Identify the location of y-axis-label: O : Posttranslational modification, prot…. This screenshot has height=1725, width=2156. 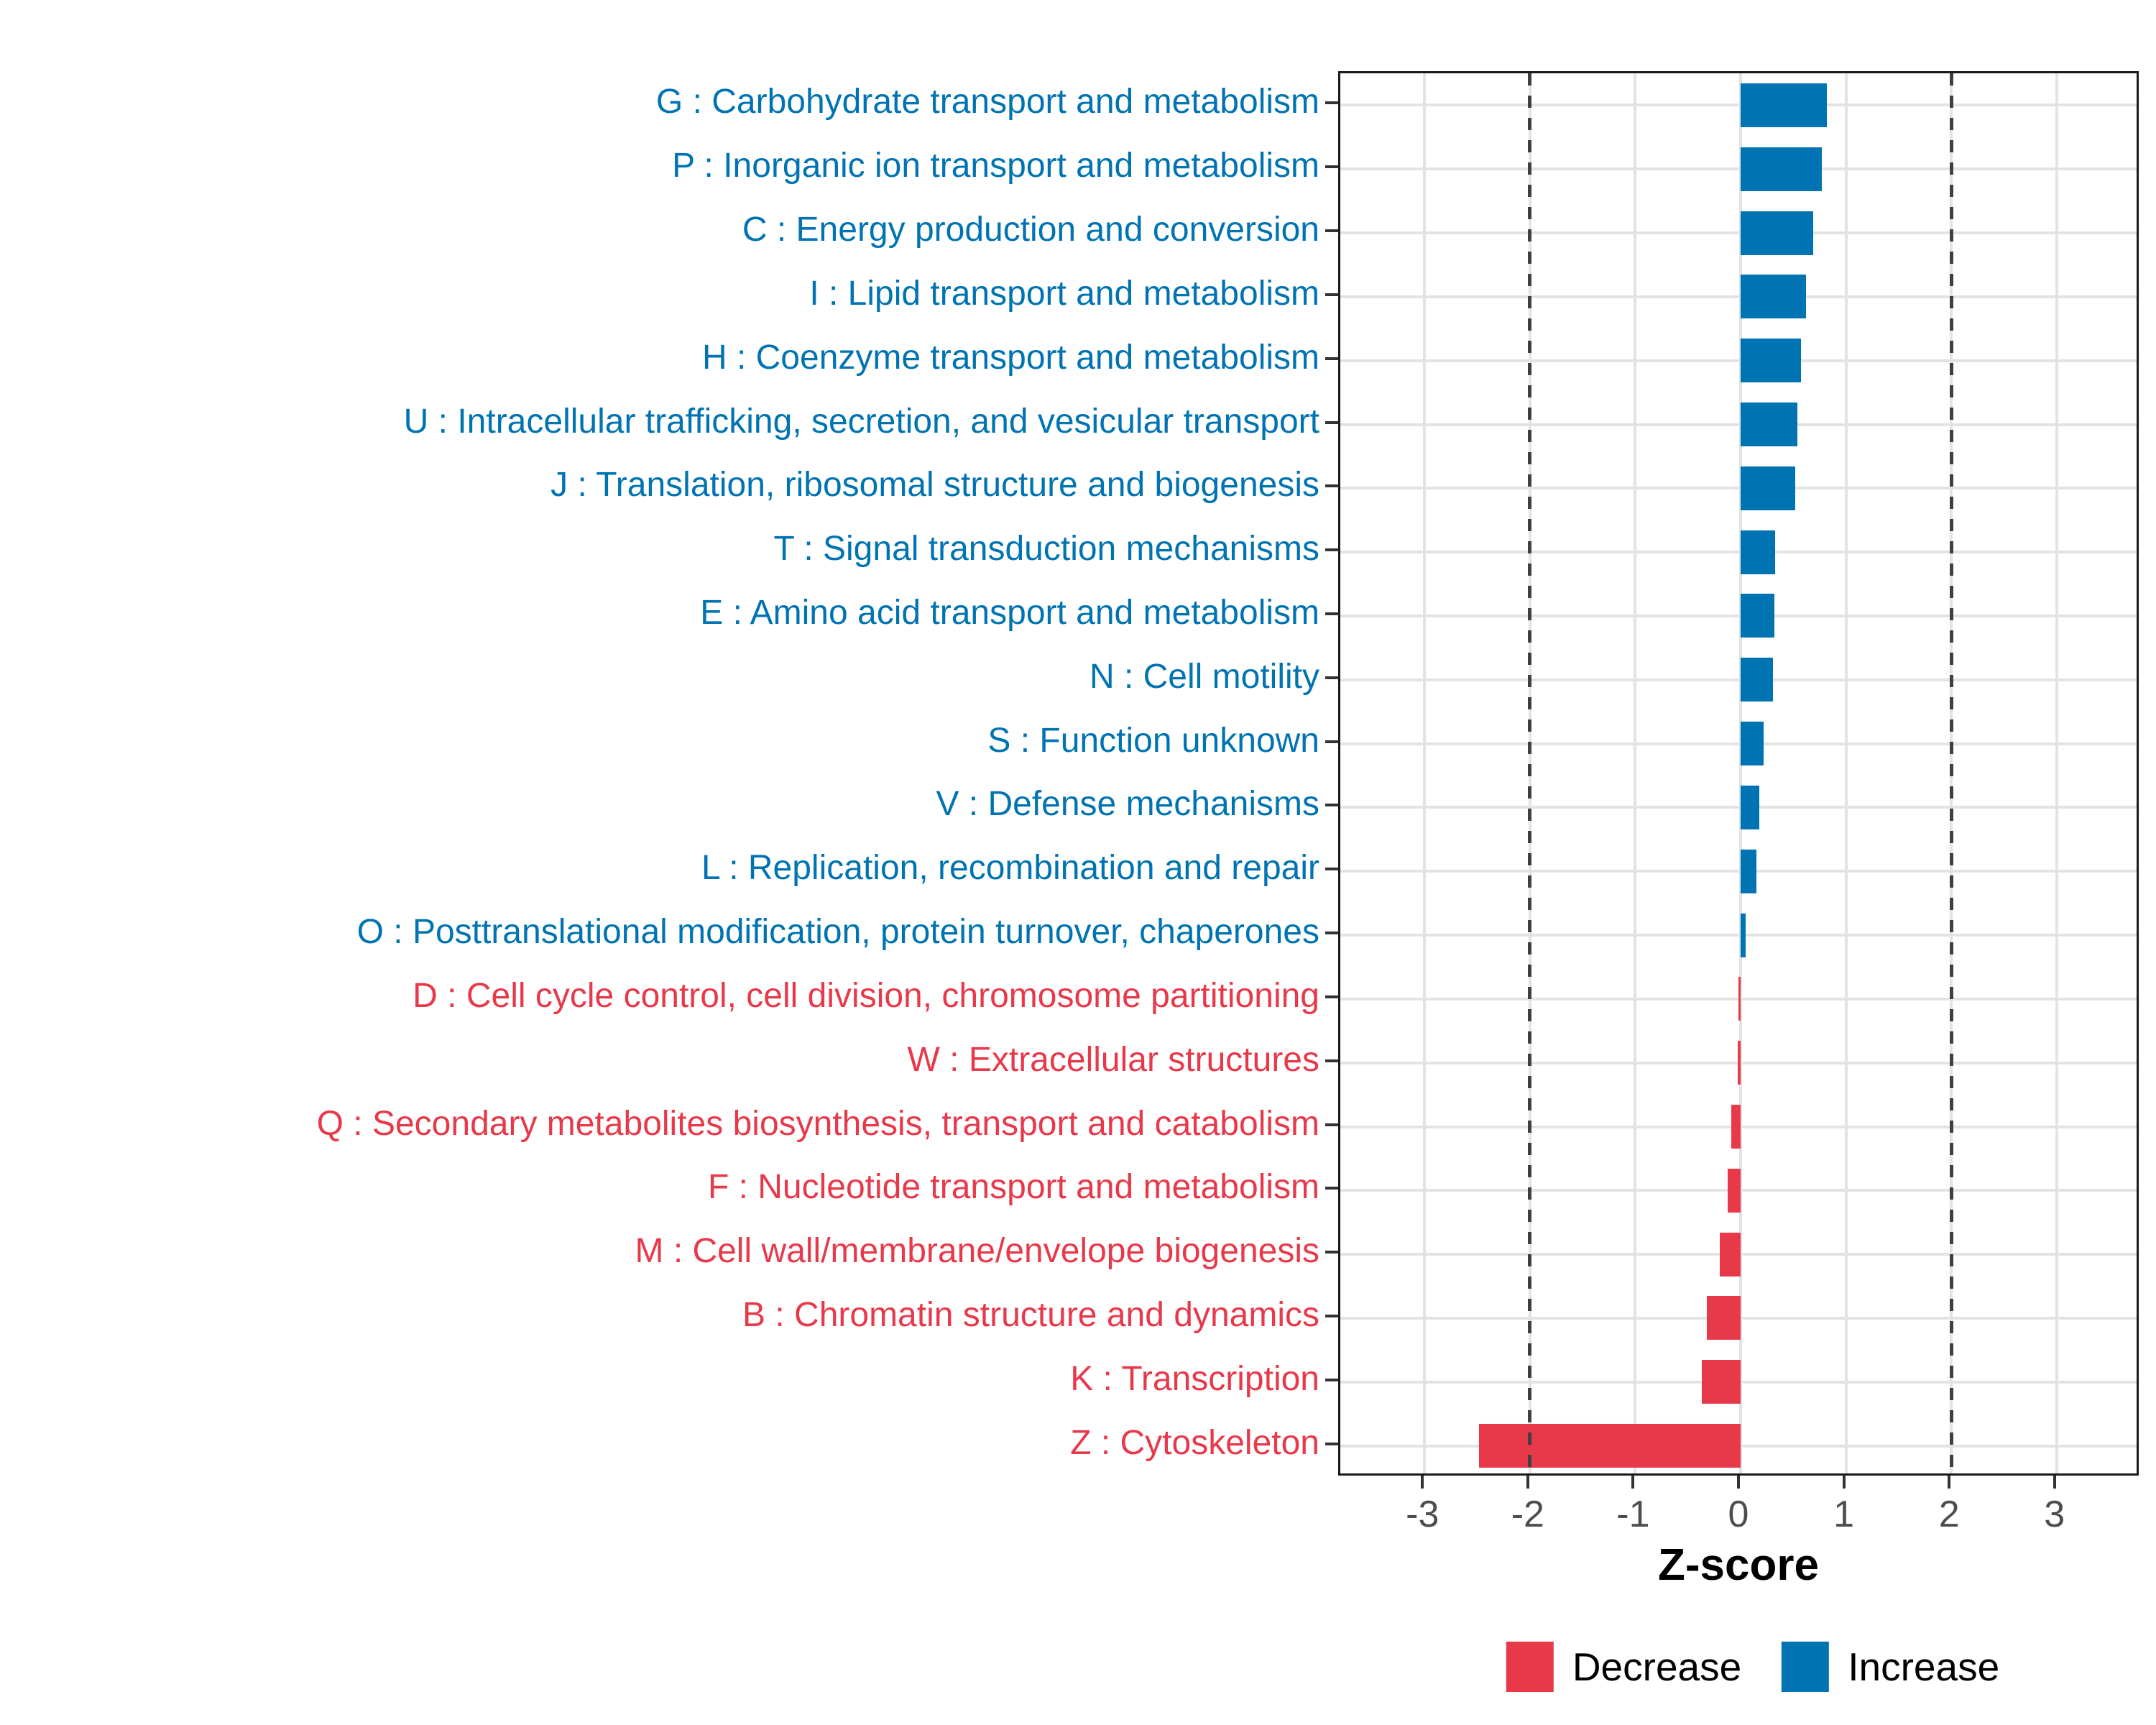
(838, 932).